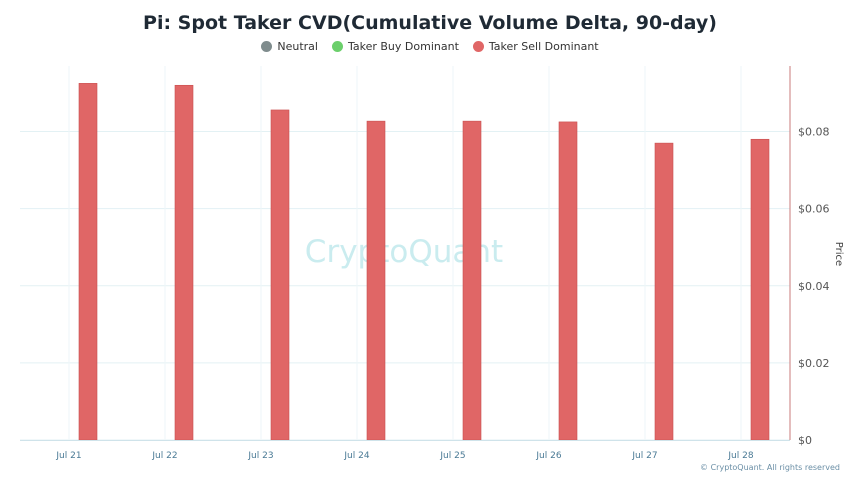  What do you see at coordinates (452, 456) in the screenshot?
I see `x-tick-label: Jul 25` at bounding box center [452, 456].